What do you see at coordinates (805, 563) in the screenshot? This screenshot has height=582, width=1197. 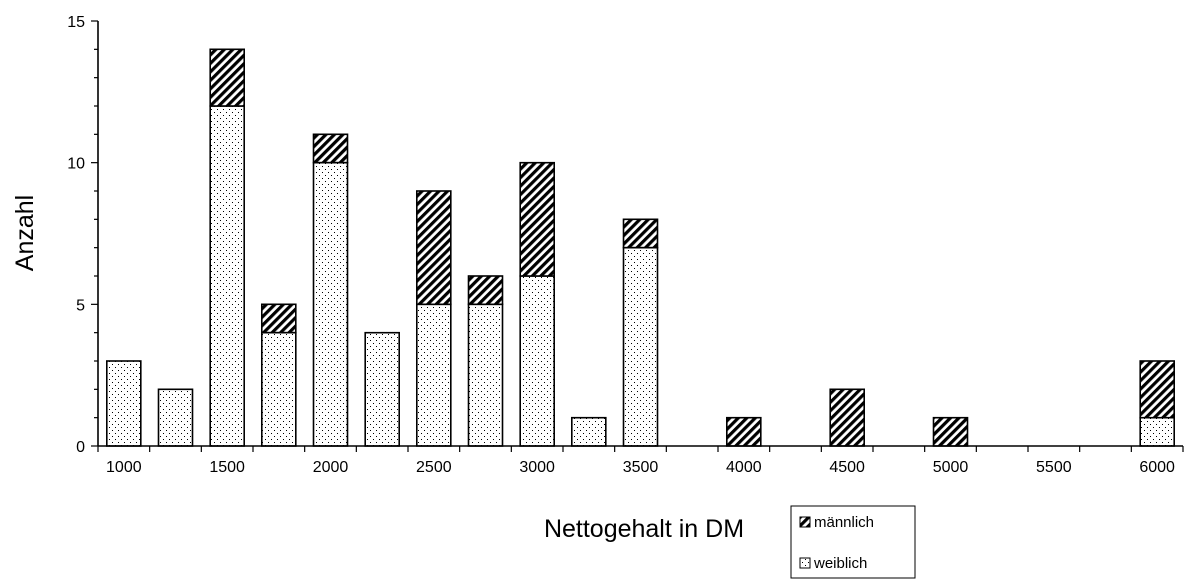 I see `legend-swatch-weiblich` at bounding box center [805, 563].